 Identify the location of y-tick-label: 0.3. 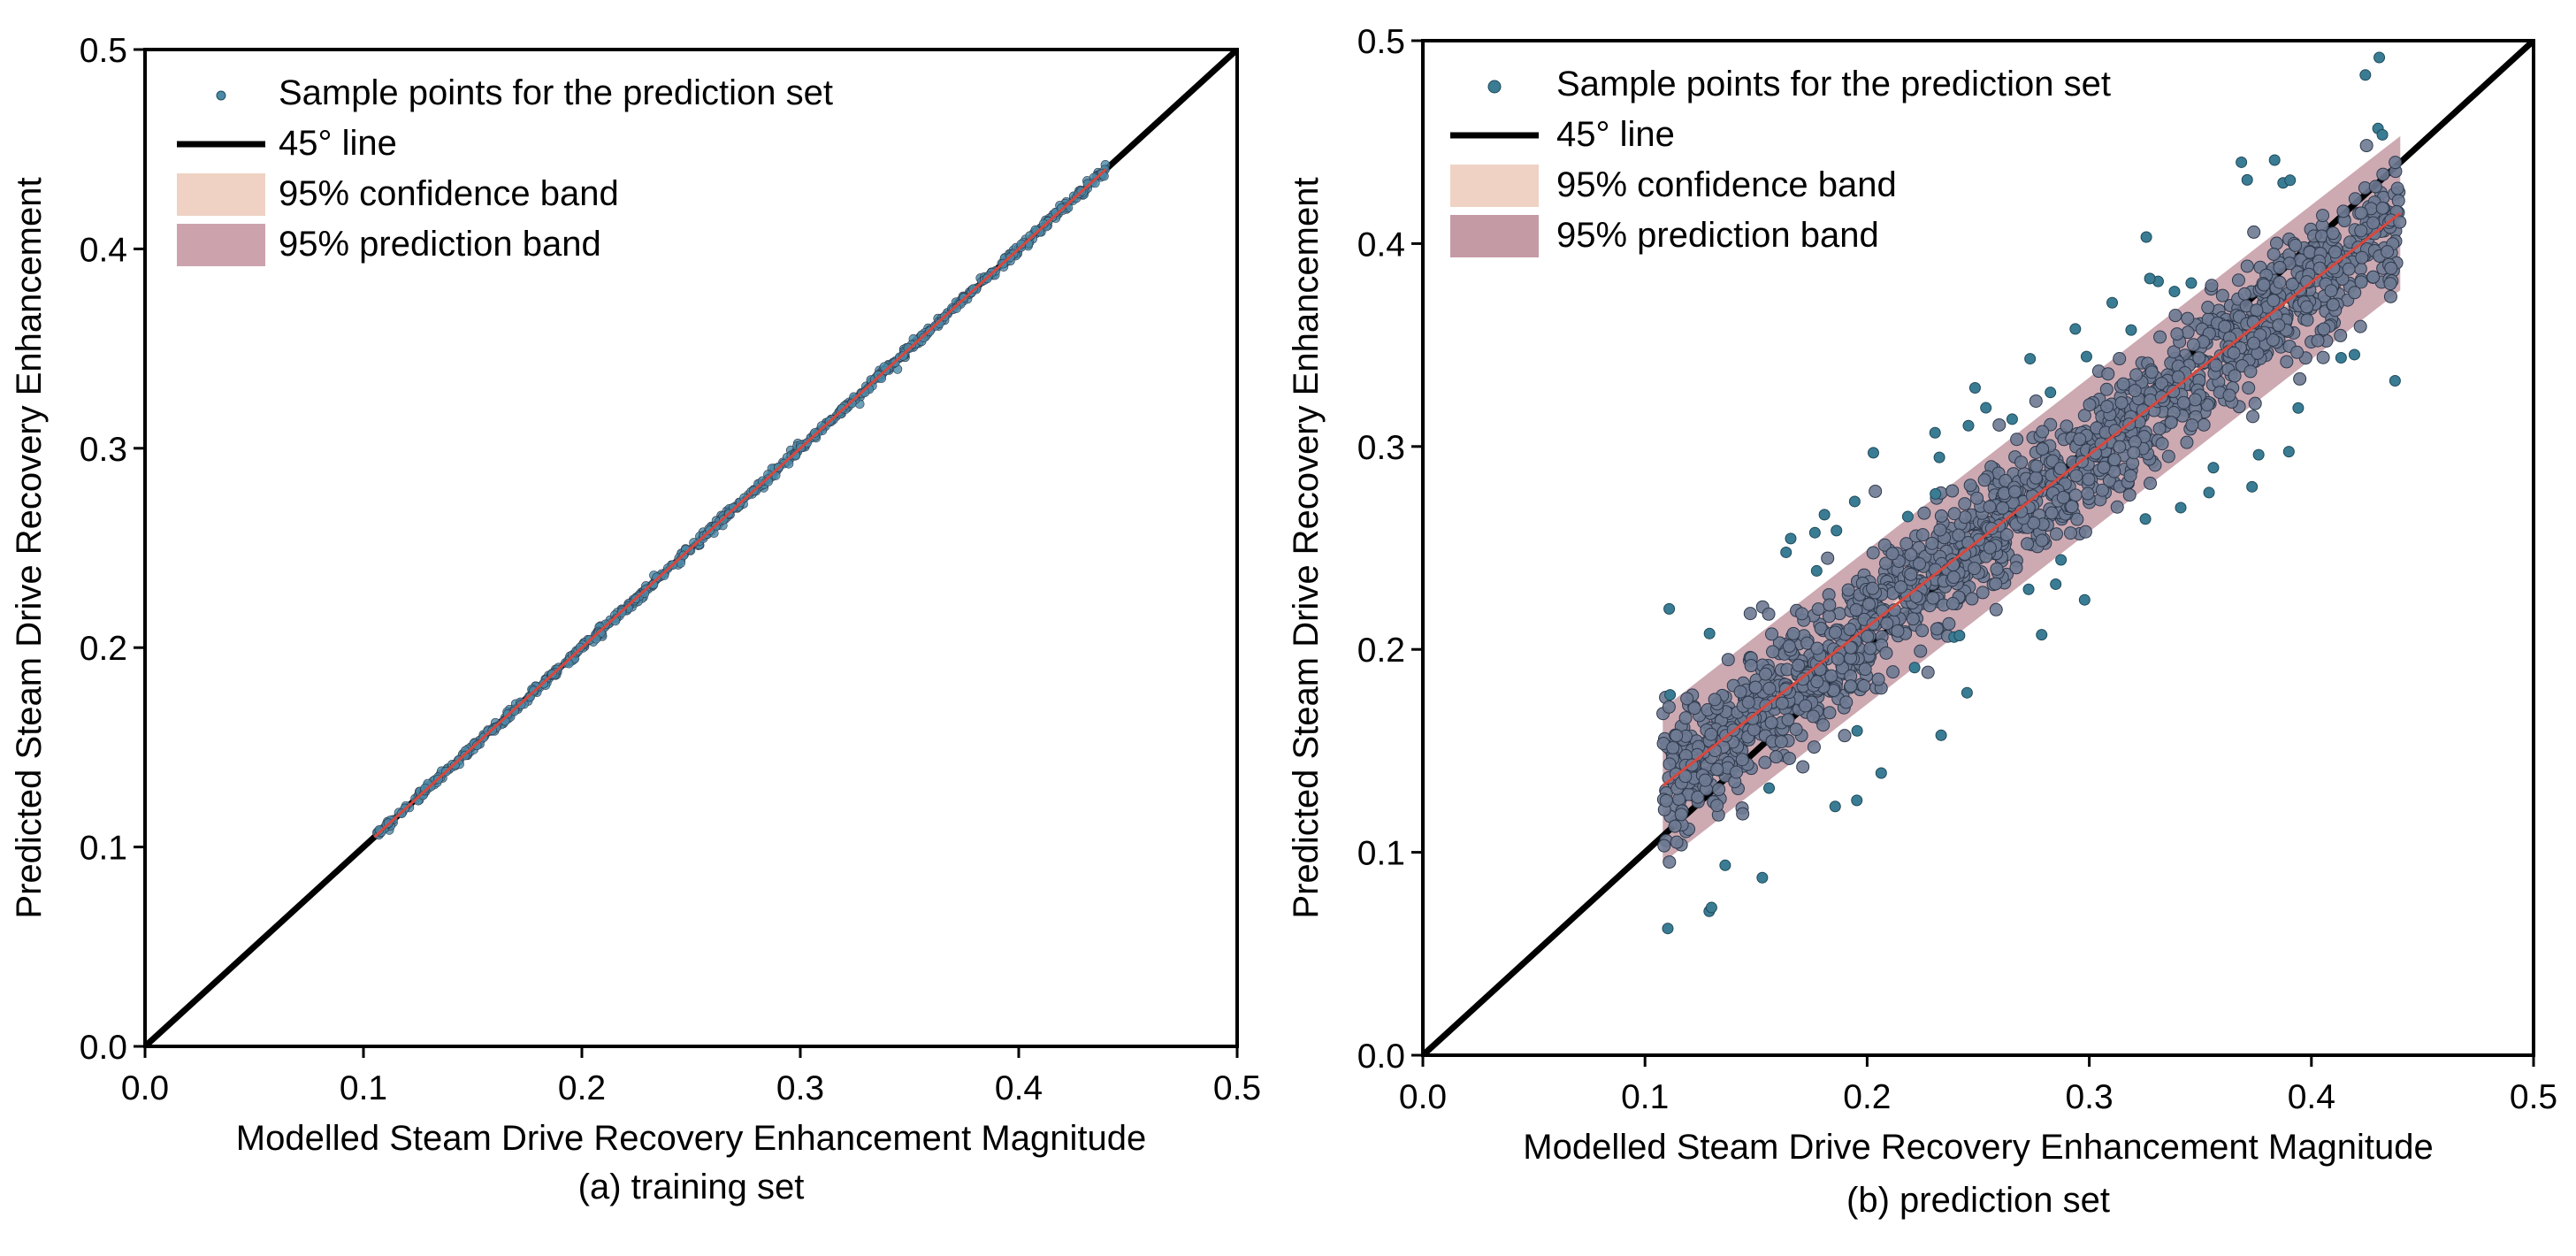
(103, 450).